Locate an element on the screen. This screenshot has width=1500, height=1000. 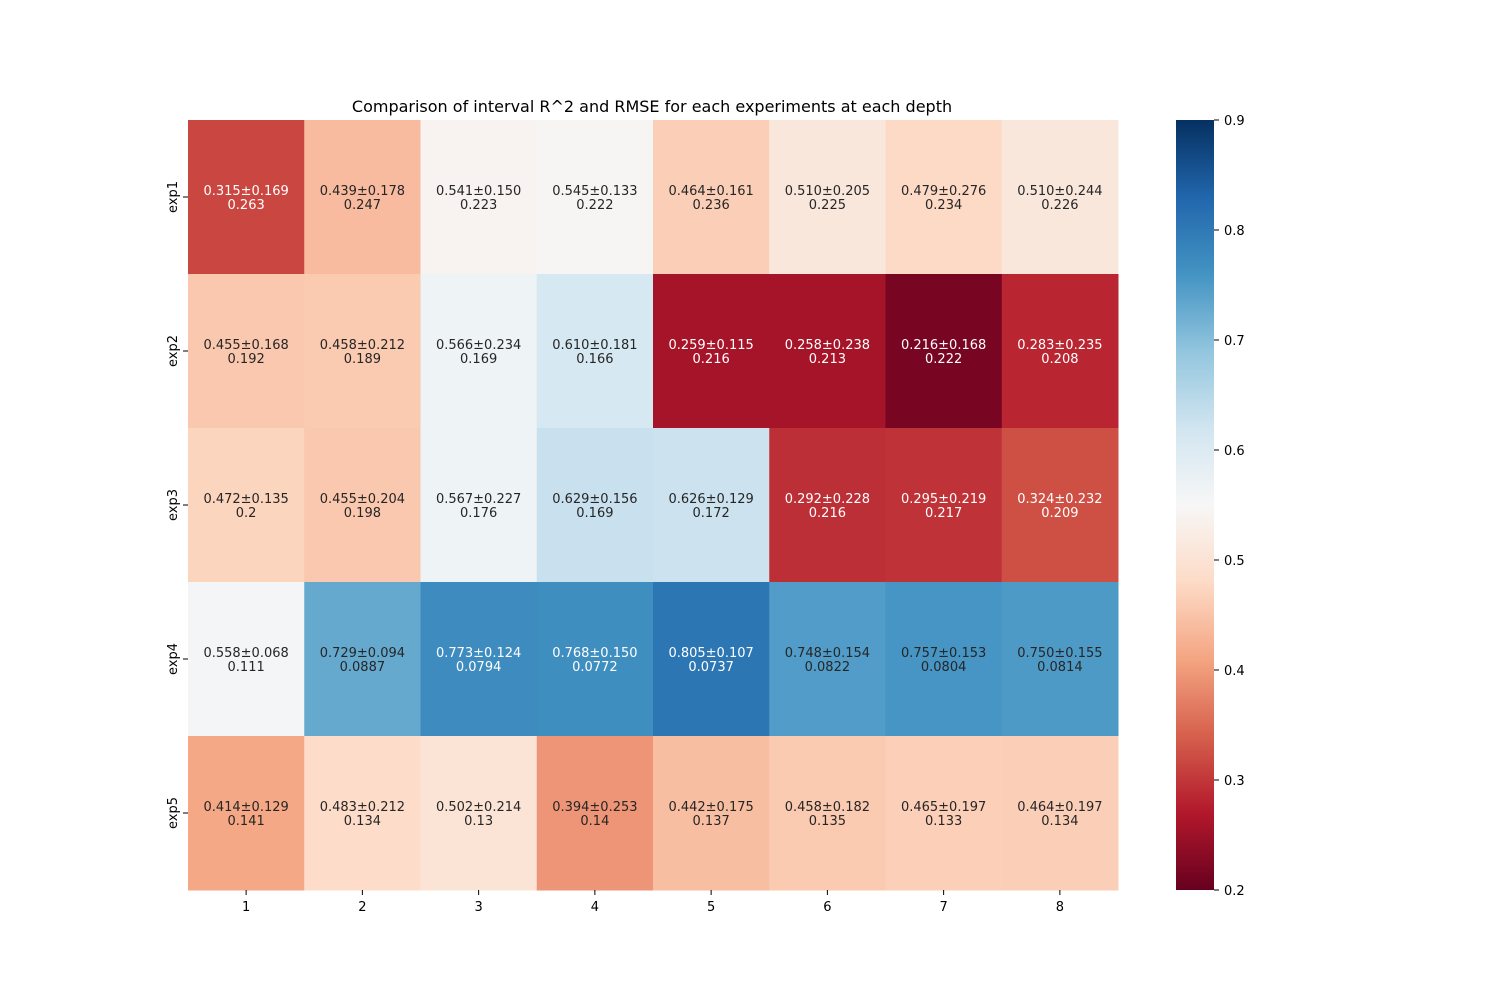
colorbar-tick-label: 0.2 is located at coordinates (1234, 891).